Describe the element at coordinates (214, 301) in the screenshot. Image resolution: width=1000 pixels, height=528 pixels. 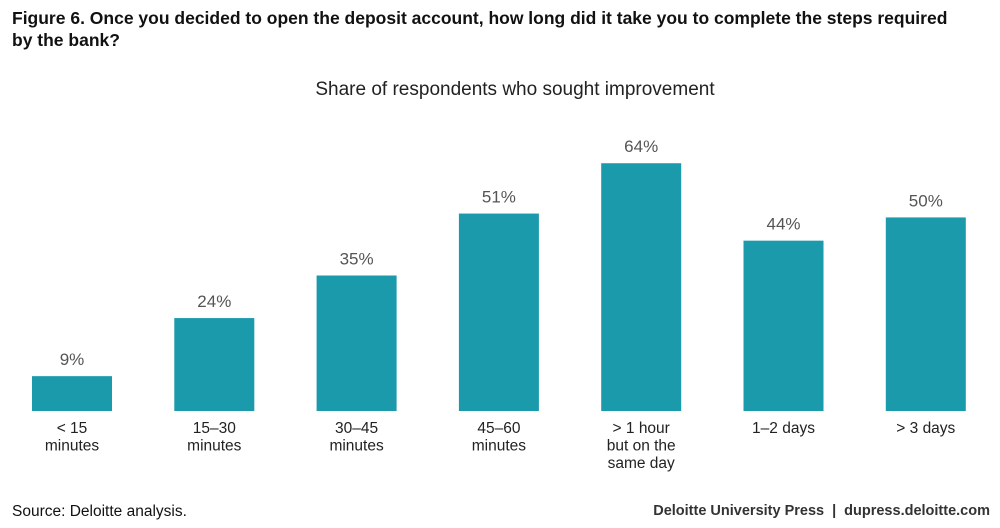
I see `value-label-1: 24%` at that location.